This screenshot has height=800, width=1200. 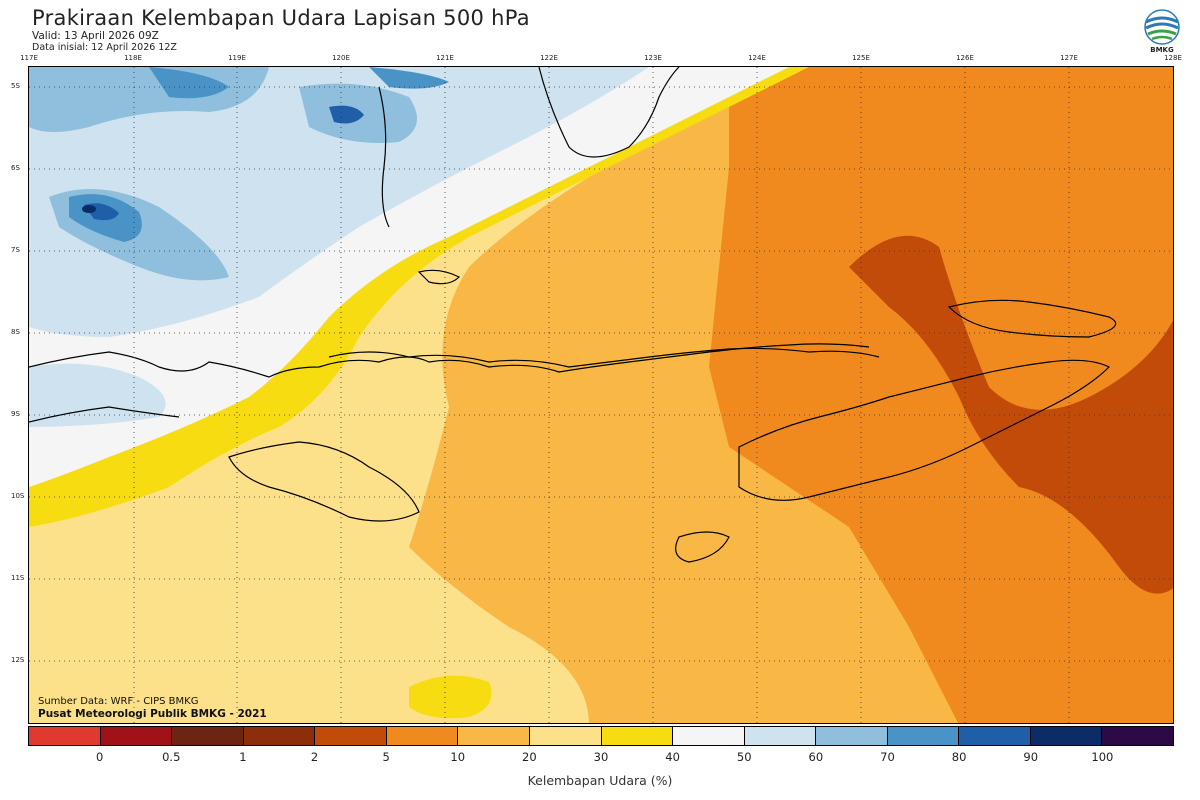 I want to click on initial-time: Data inisial: 12 April 2026 12Z, so click(x=104, y=47).